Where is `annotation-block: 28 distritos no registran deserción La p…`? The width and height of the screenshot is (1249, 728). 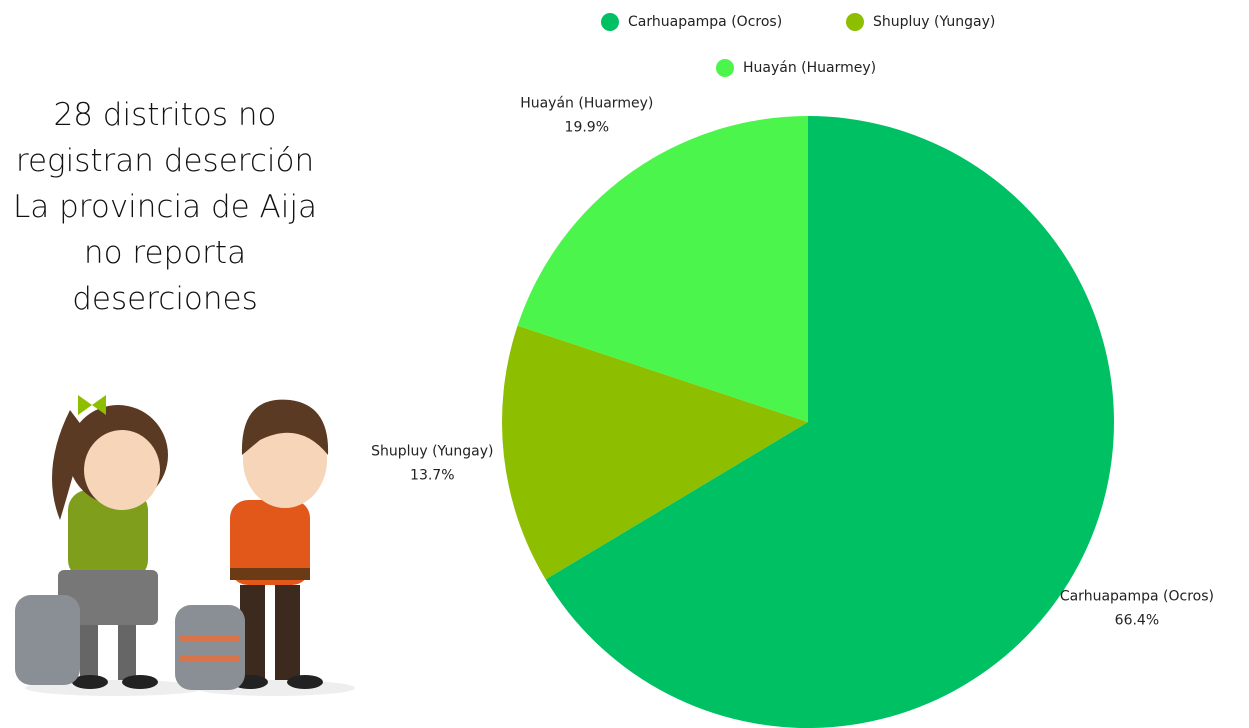 annotation-block: 28 distritos no registran deserción La p… is located at coordinates (165, 207).